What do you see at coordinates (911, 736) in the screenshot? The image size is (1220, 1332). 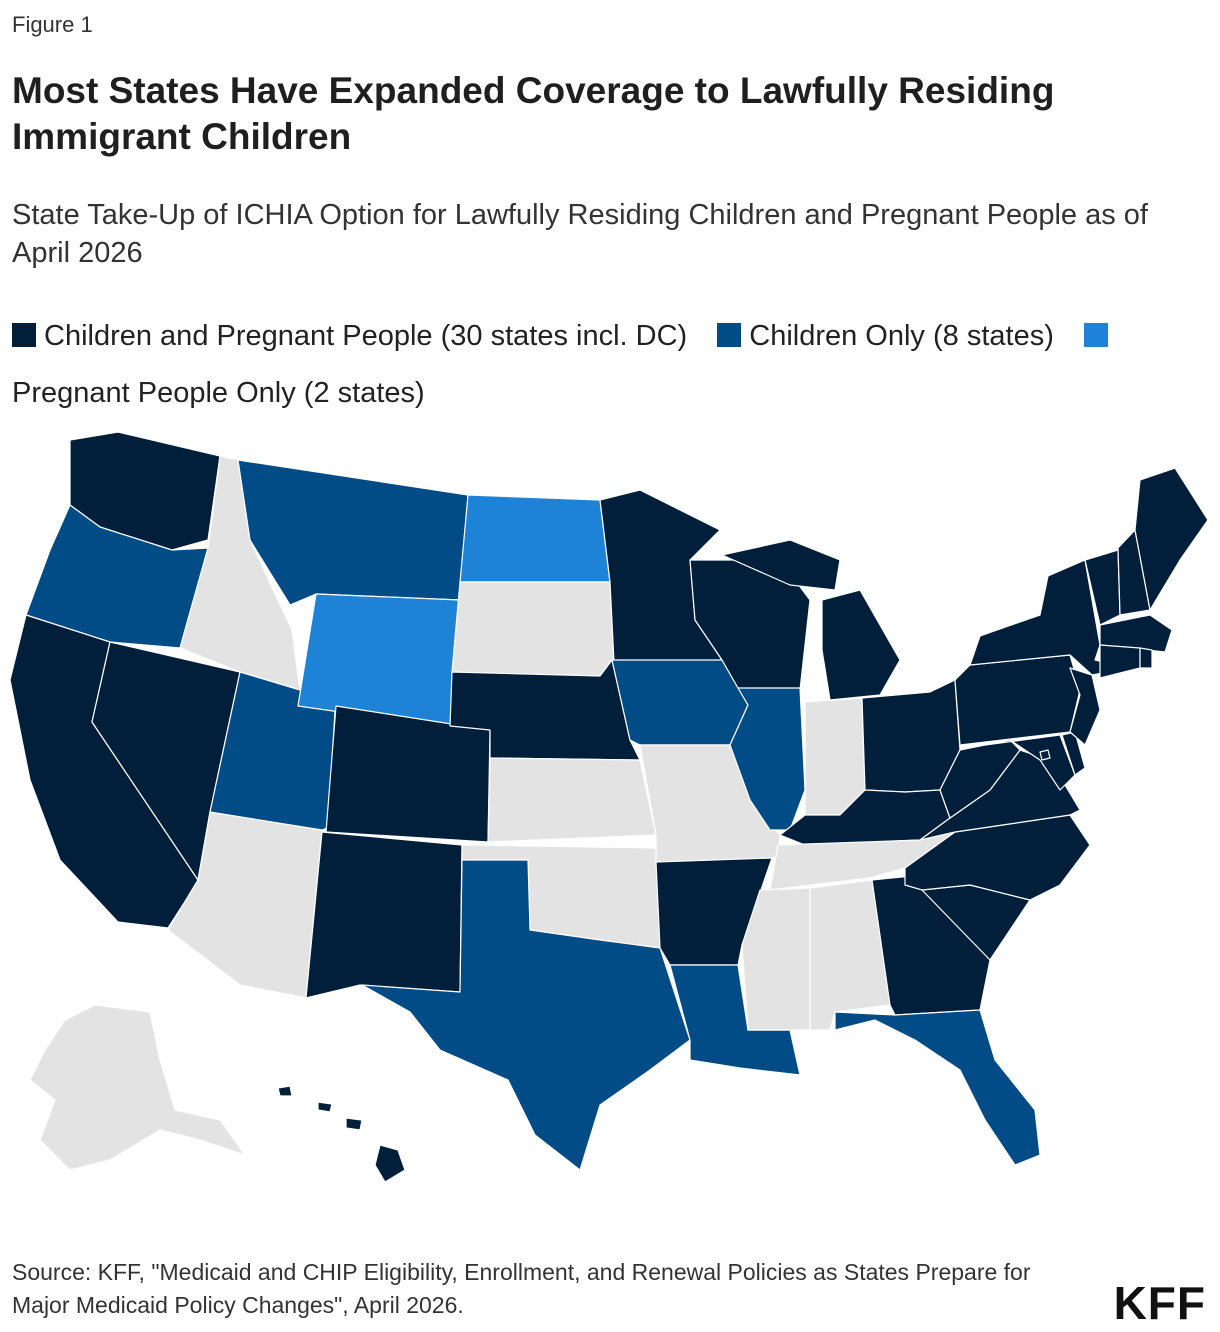 I see `state-oh` at bounding box center [911, 736].